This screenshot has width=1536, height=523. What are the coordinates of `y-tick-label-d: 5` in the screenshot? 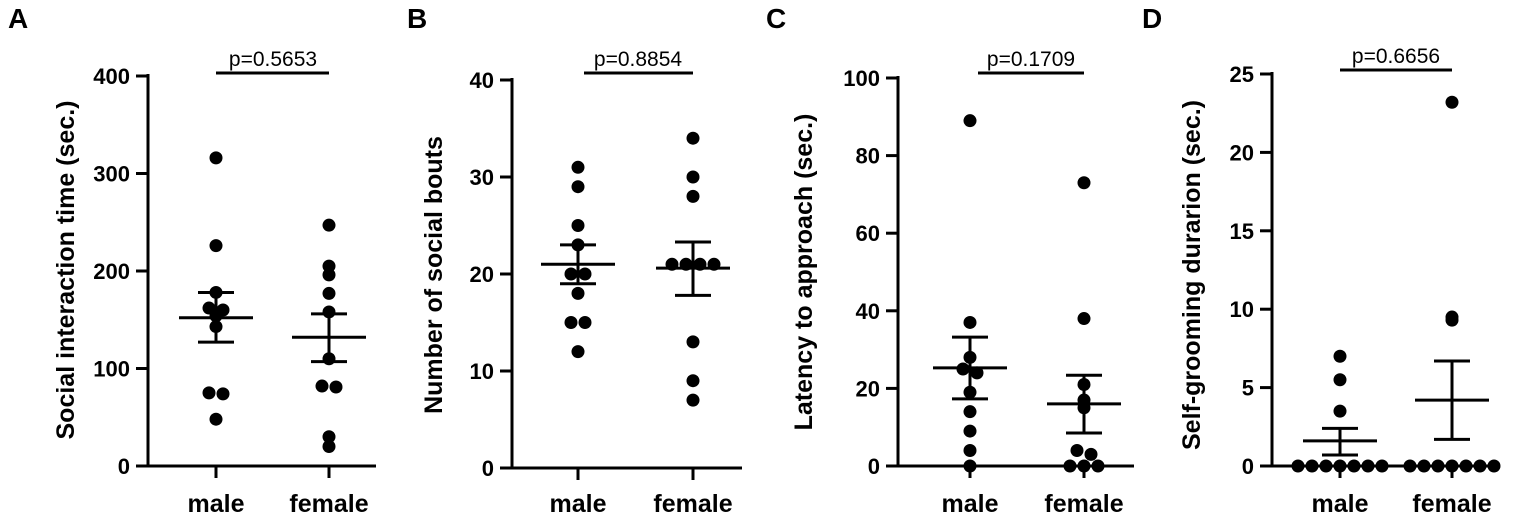 It's located at (1248, 388).